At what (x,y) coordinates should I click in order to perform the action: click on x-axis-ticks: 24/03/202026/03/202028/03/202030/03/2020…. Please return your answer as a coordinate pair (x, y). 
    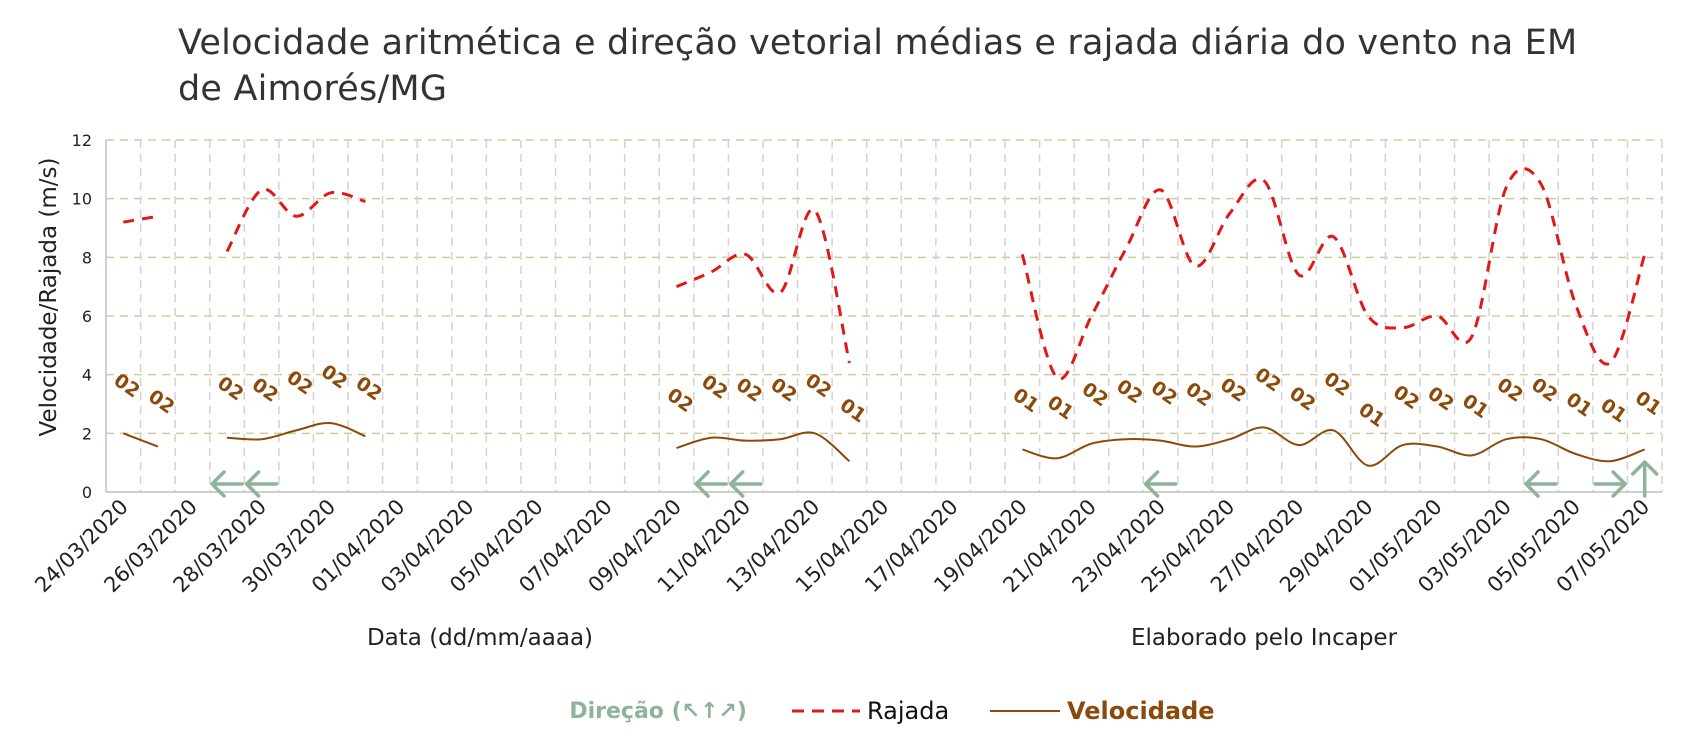
    Looking at the image, I should click on (842, 546).